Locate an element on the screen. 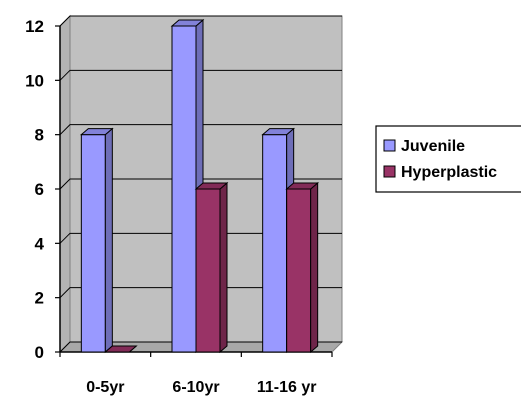  y-tick-label: 2 is located at coordinates (39, 298).